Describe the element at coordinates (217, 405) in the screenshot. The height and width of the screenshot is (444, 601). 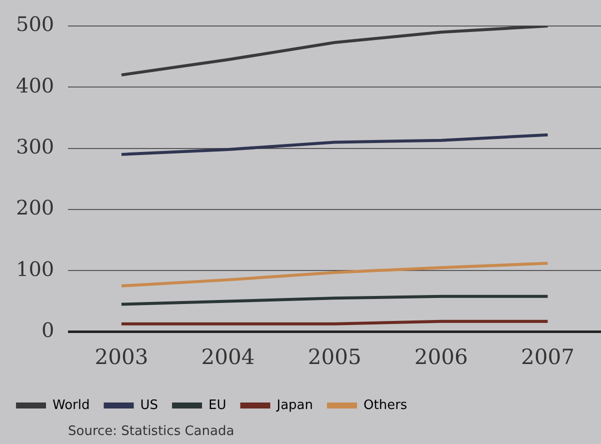
I see `legend-label: EU` at that location.